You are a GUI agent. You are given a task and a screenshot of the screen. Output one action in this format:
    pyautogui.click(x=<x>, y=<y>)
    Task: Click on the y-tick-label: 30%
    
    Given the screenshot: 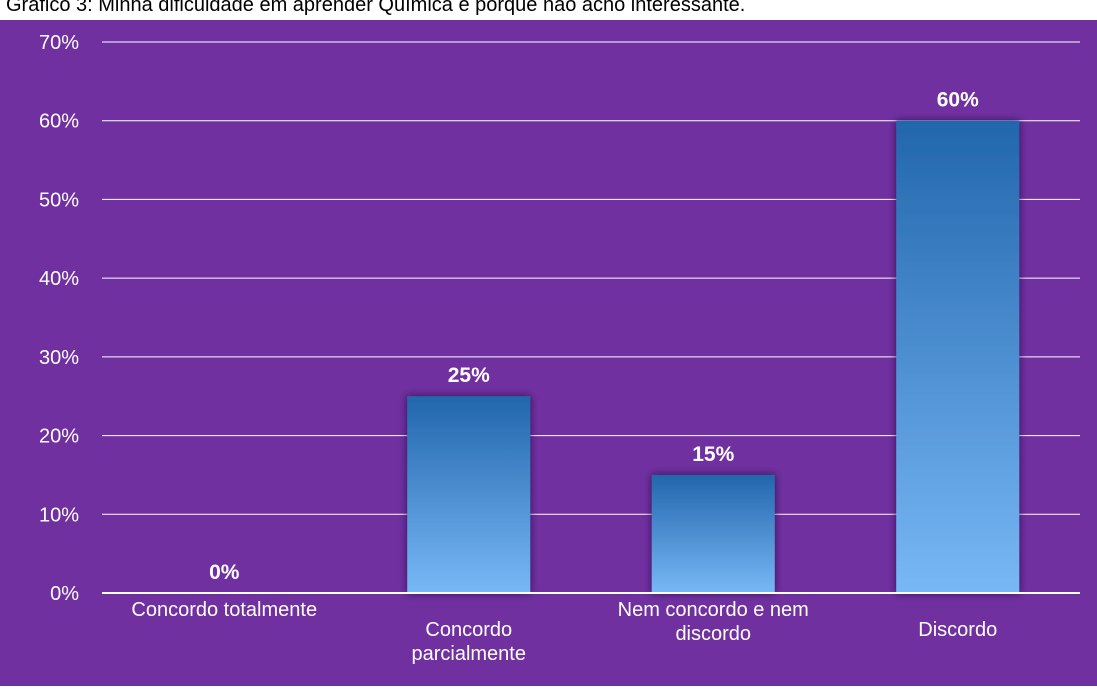 What is the action you would take?
    pyautogui.click(x=59, y=358)
    